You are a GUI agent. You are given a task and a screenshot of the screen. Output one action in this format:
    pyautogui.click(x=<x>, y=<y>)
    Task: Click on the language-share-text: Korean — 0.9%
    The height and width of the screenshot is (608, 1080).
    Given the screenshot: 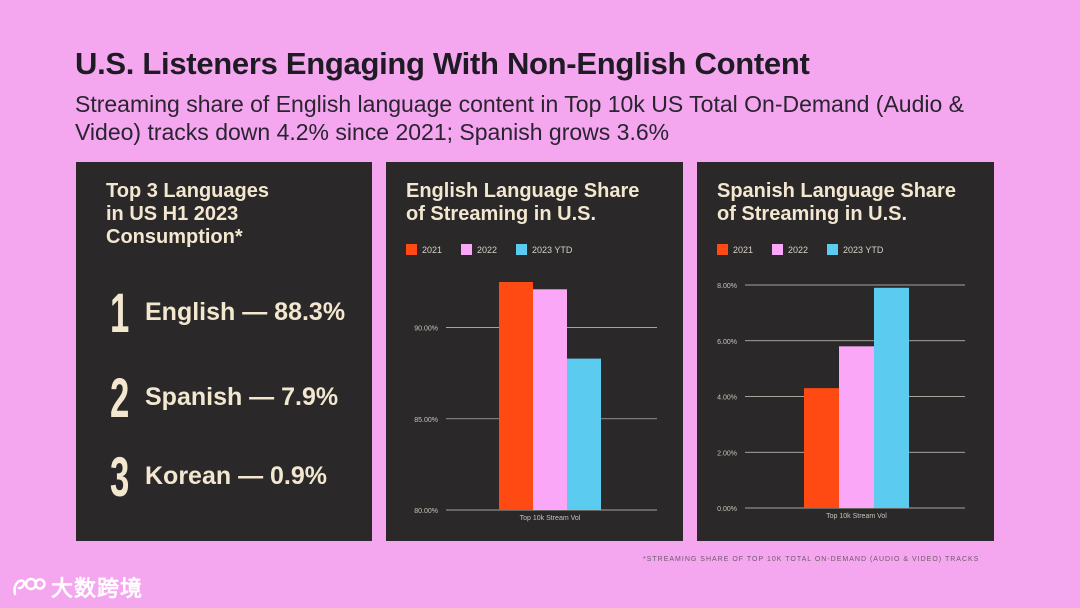 What is the action you would take?
    pyautogui.click(x=236, y=476)
    